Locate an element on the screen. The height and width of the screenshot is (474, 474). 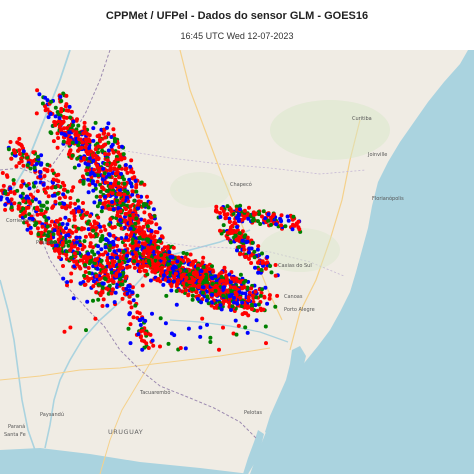
place-label: Florianópolis is located at coordinates (388, 199).